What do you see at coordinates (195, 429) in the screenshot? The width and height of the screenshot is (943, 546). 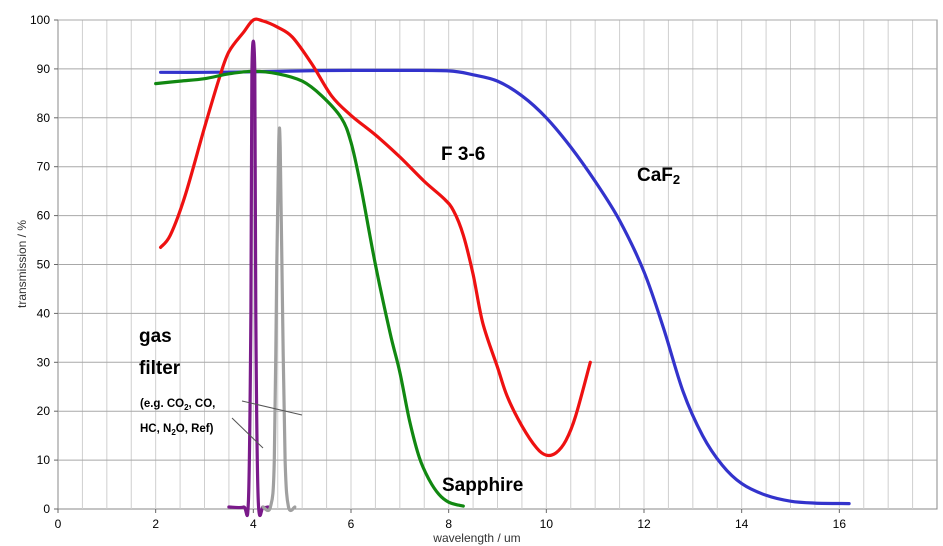 I see `hc-part-c: O, Ref)` at bounding box center [195, 429].